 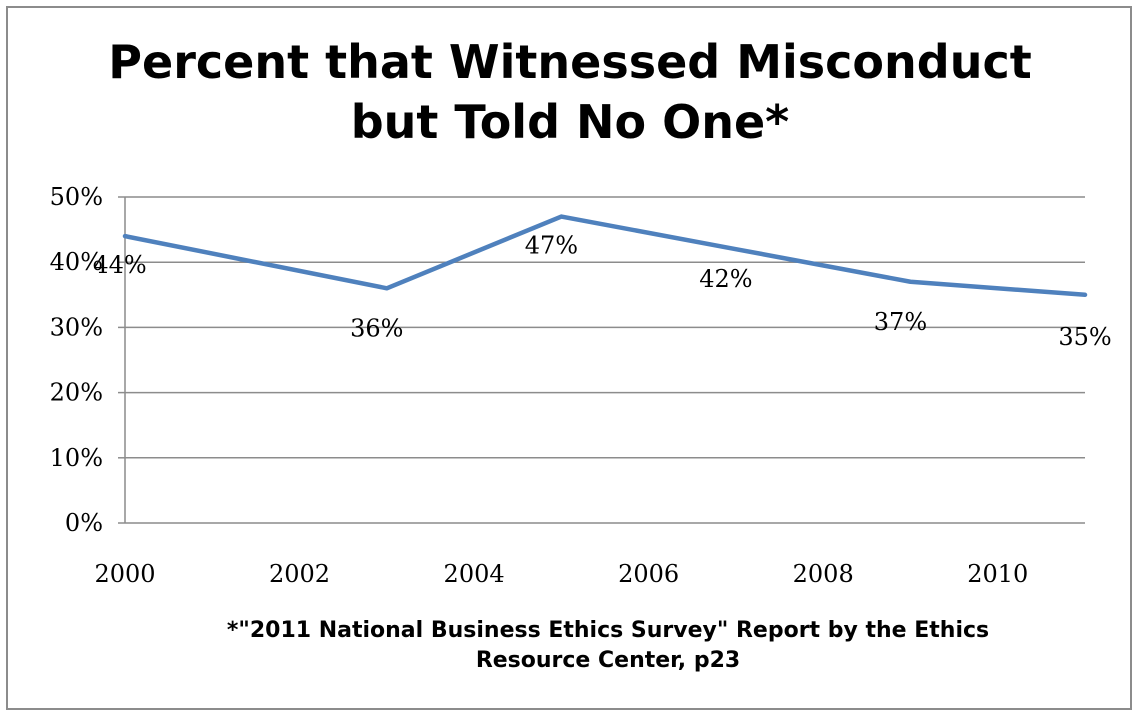 What do you see at coordinates (570, 62) in the screenshot?
I see `chart-title-line-1: Percent that Witnessed Misconduct` at bounding box center [570, 62].